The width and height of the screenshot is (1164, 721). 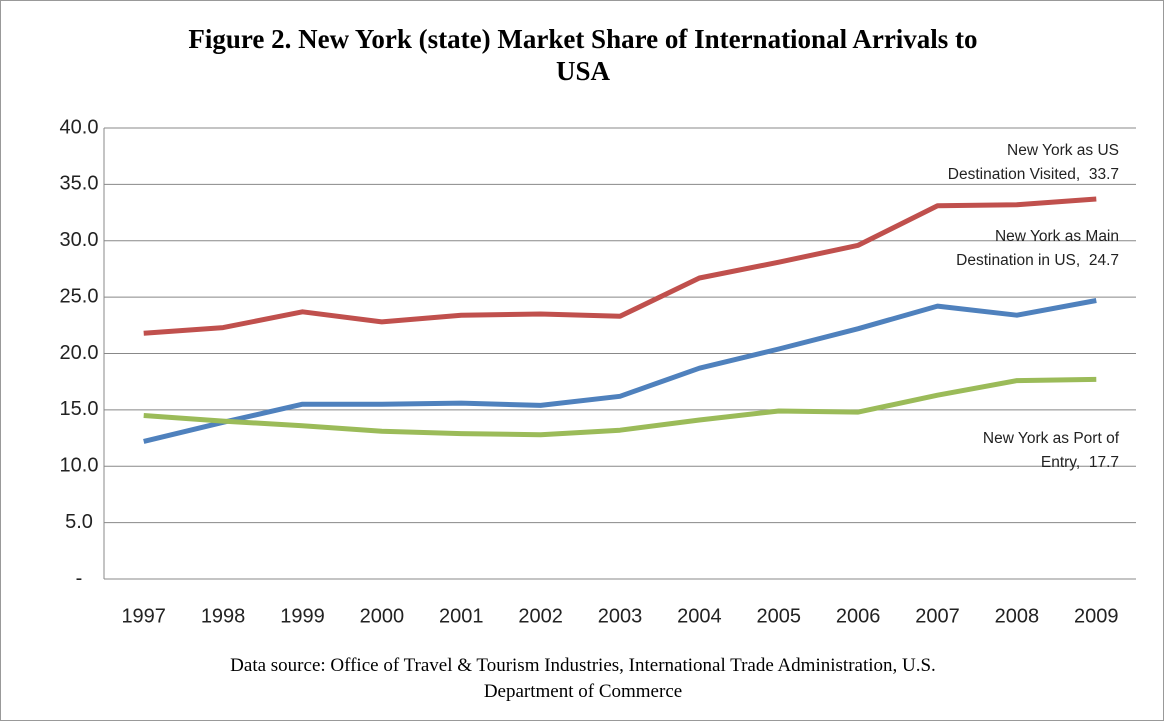 What do you see at coordinates (1103, 462) in the screenshot?
I see `data-label: 17.7` at bounding box center [1103, 462].